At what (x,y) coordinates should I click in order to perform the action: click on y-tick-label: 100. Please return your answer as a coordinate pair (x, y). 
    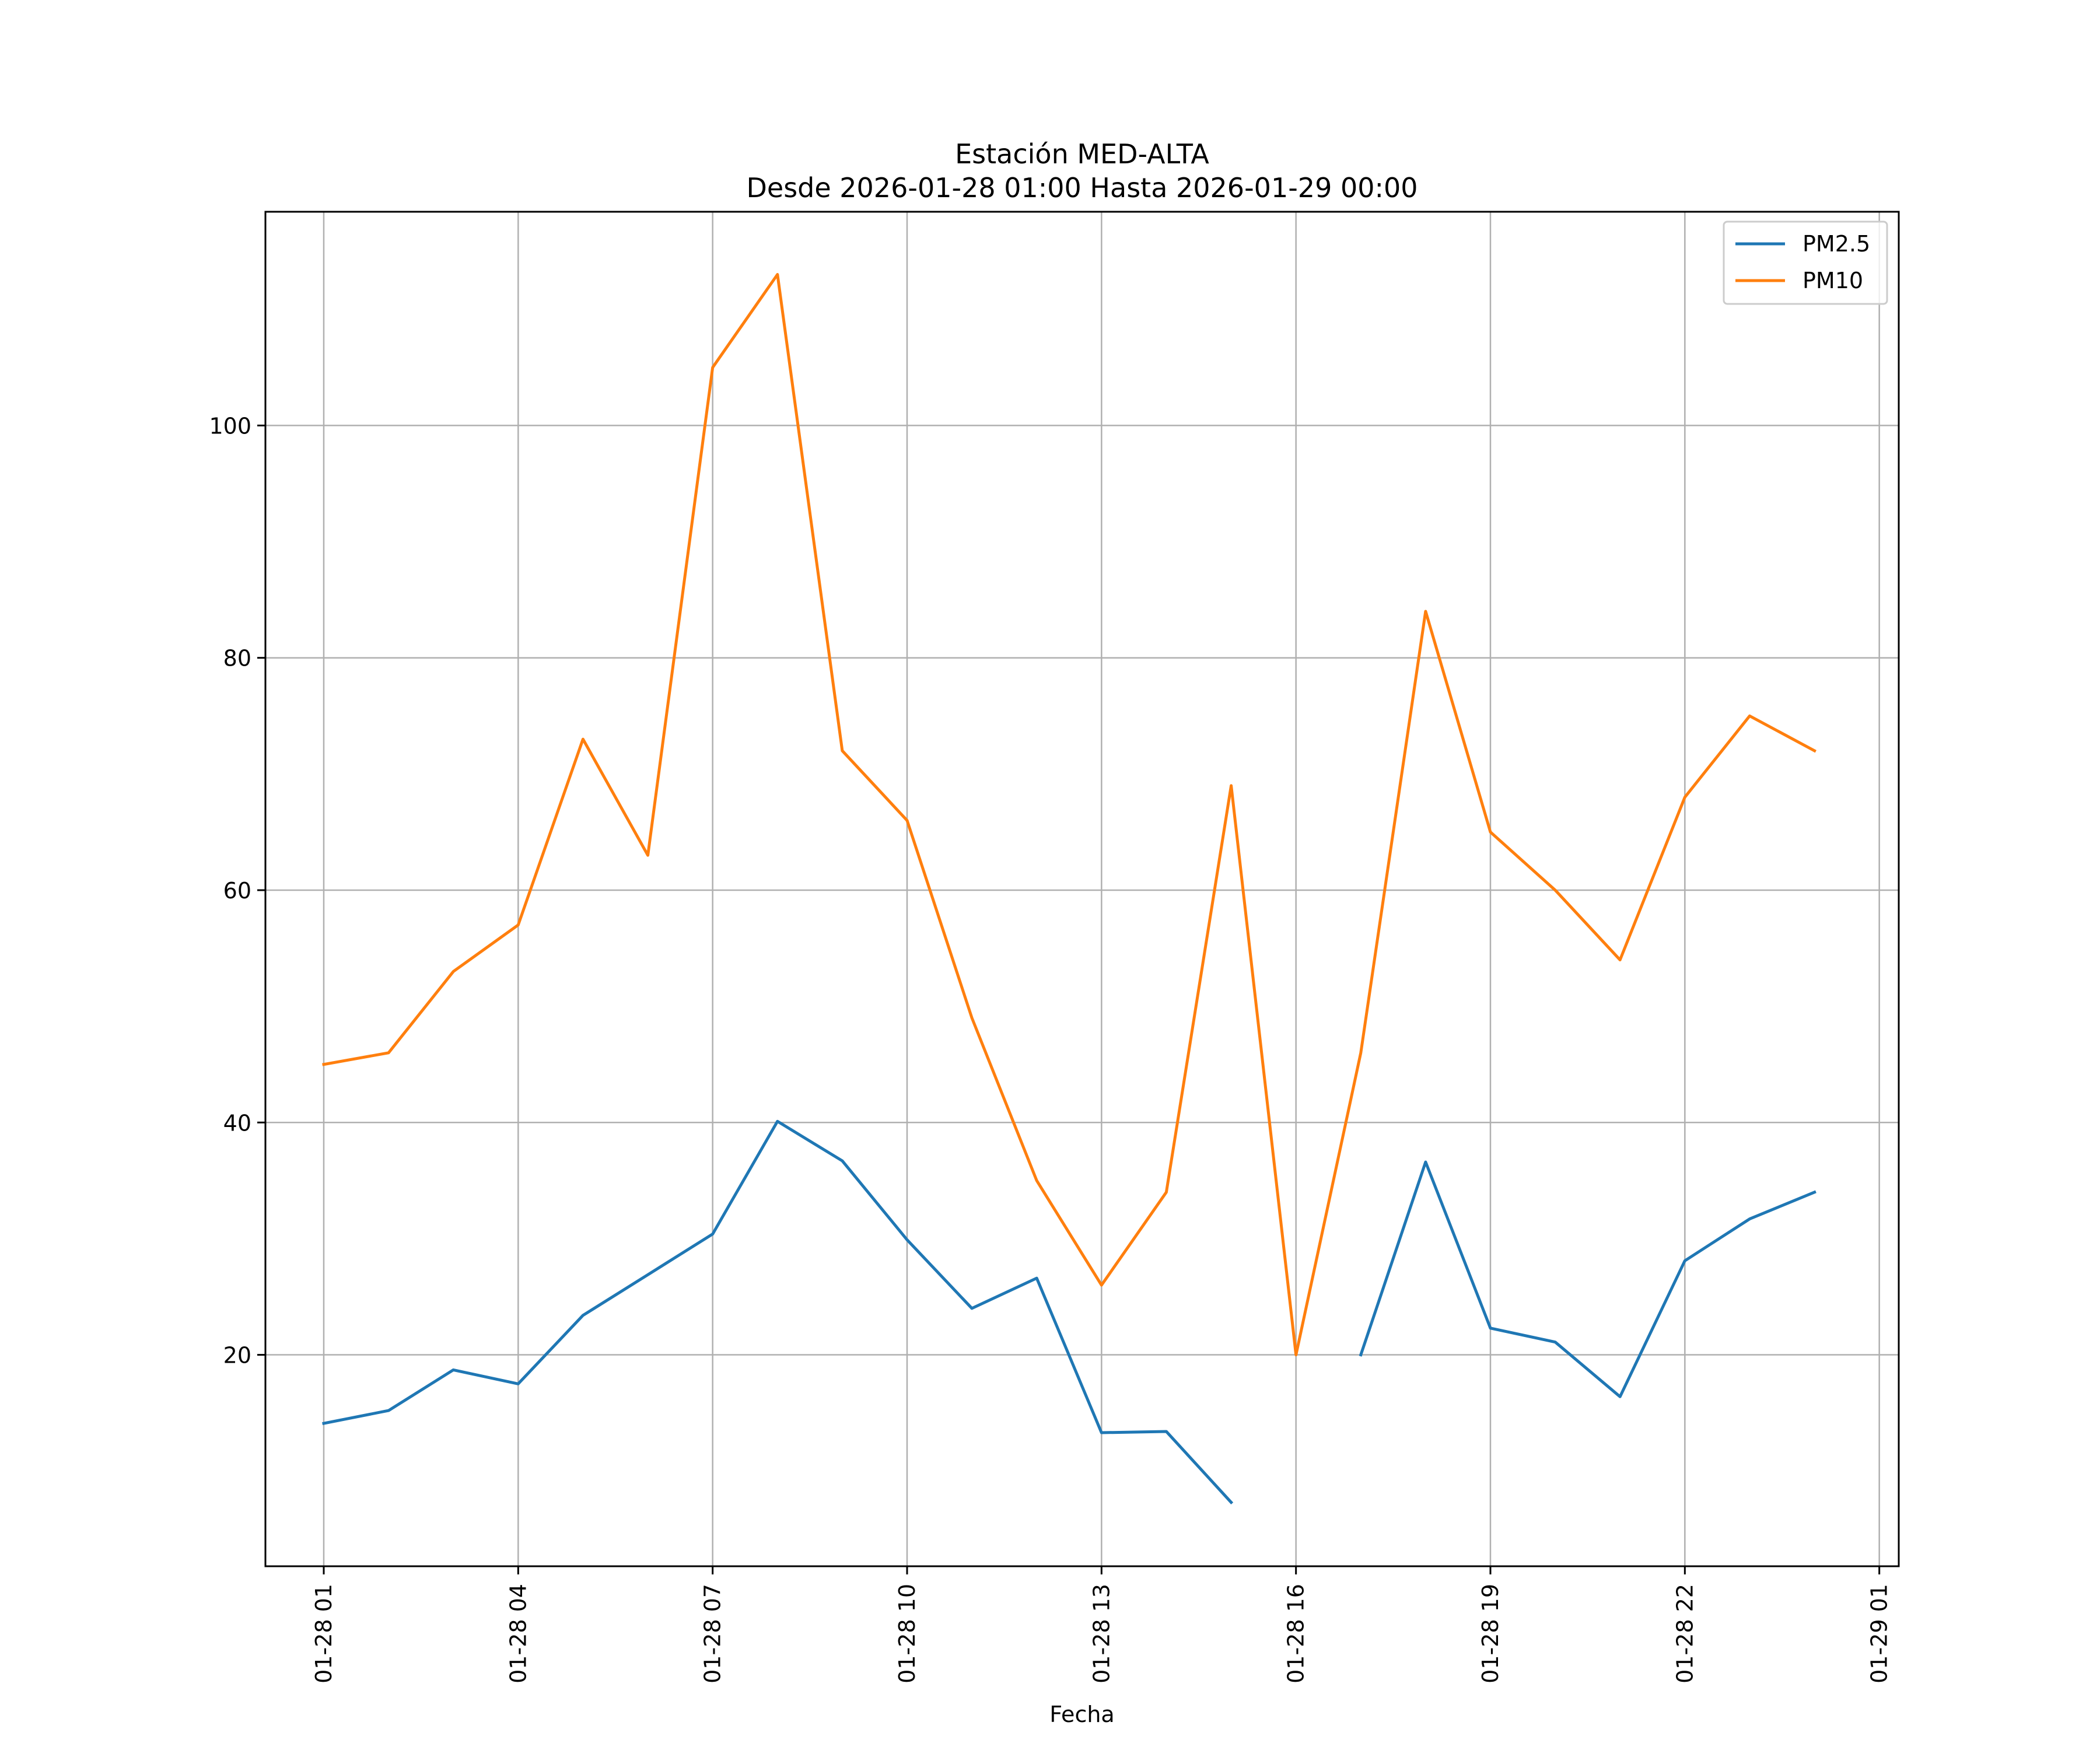
    Looking at the image, I should click on (230, 426).